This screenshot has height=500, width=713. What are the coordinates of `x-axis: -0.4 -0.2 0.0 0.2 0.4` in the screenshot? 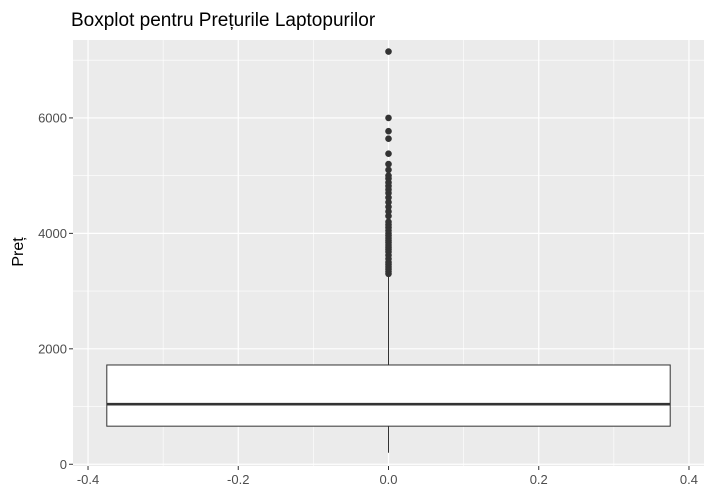 It's located at (387, 476).